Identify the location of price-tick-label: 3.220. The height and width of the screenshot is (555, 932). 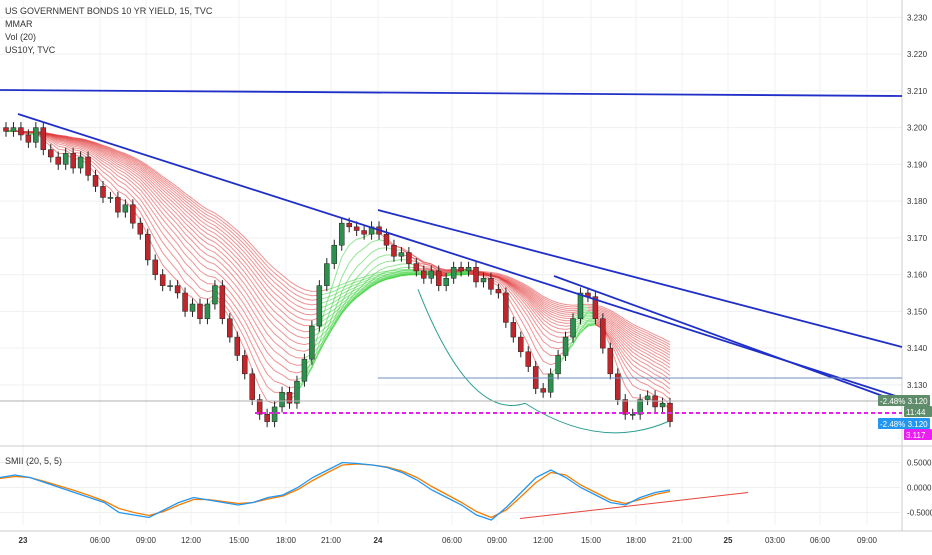
(917, 54).